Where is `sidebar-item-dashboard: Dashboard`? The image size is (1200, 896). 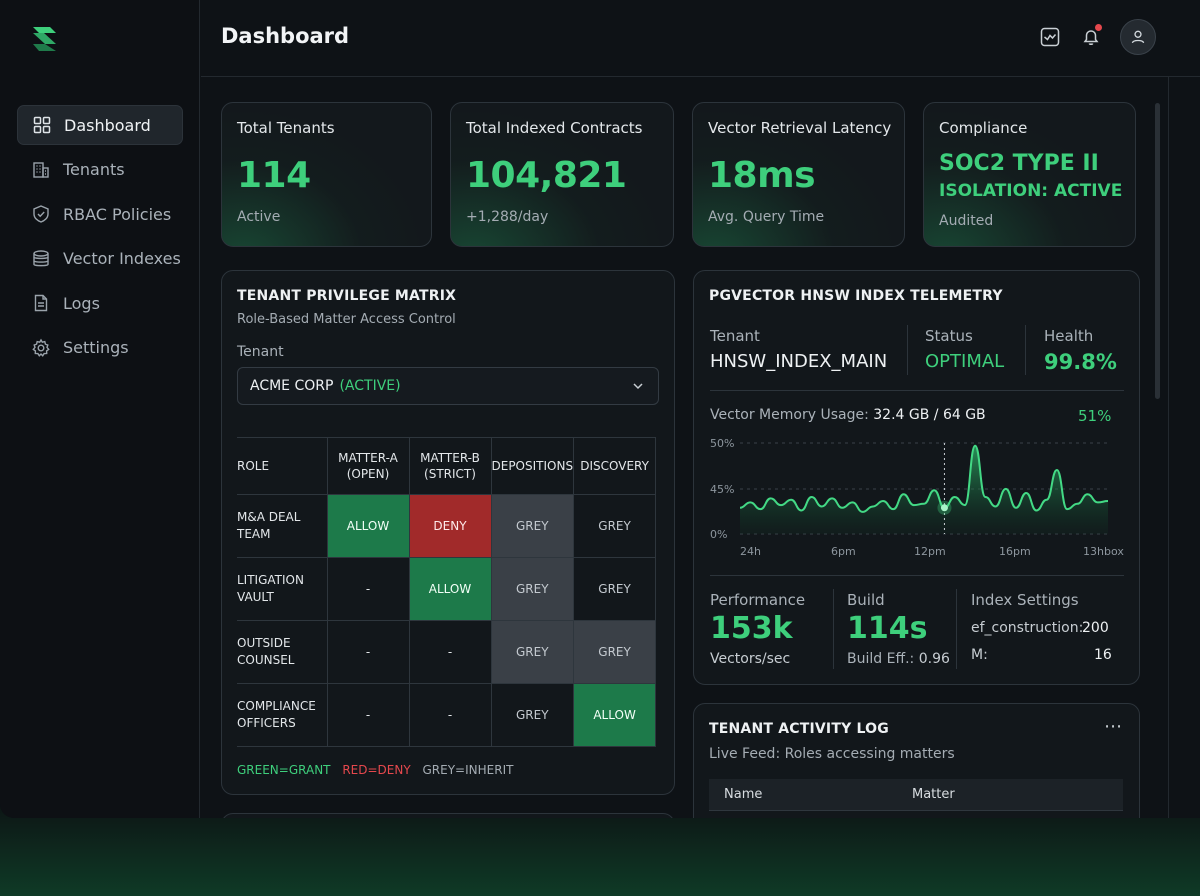
sidebar-item-dashboard: Dashboard is located at coordinates (100, 125).